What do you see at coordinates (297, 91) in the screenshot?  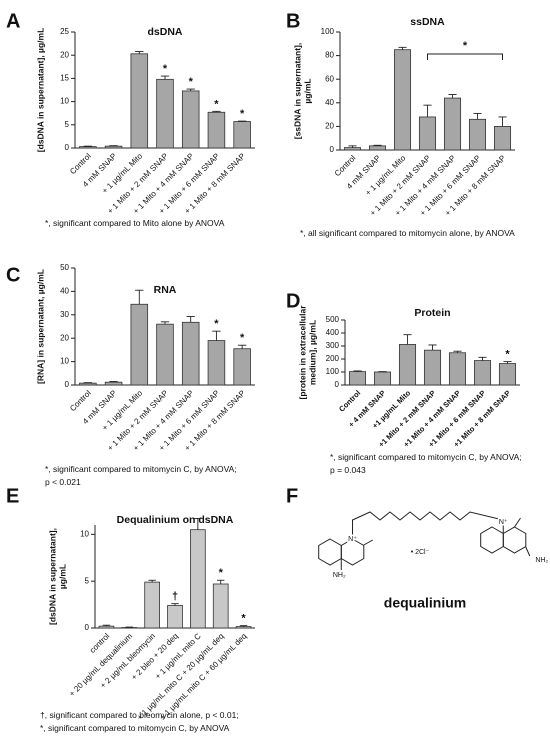 I see `y-axis-label: [ssDNA in supernatant],` at bounding box center [297, 91].